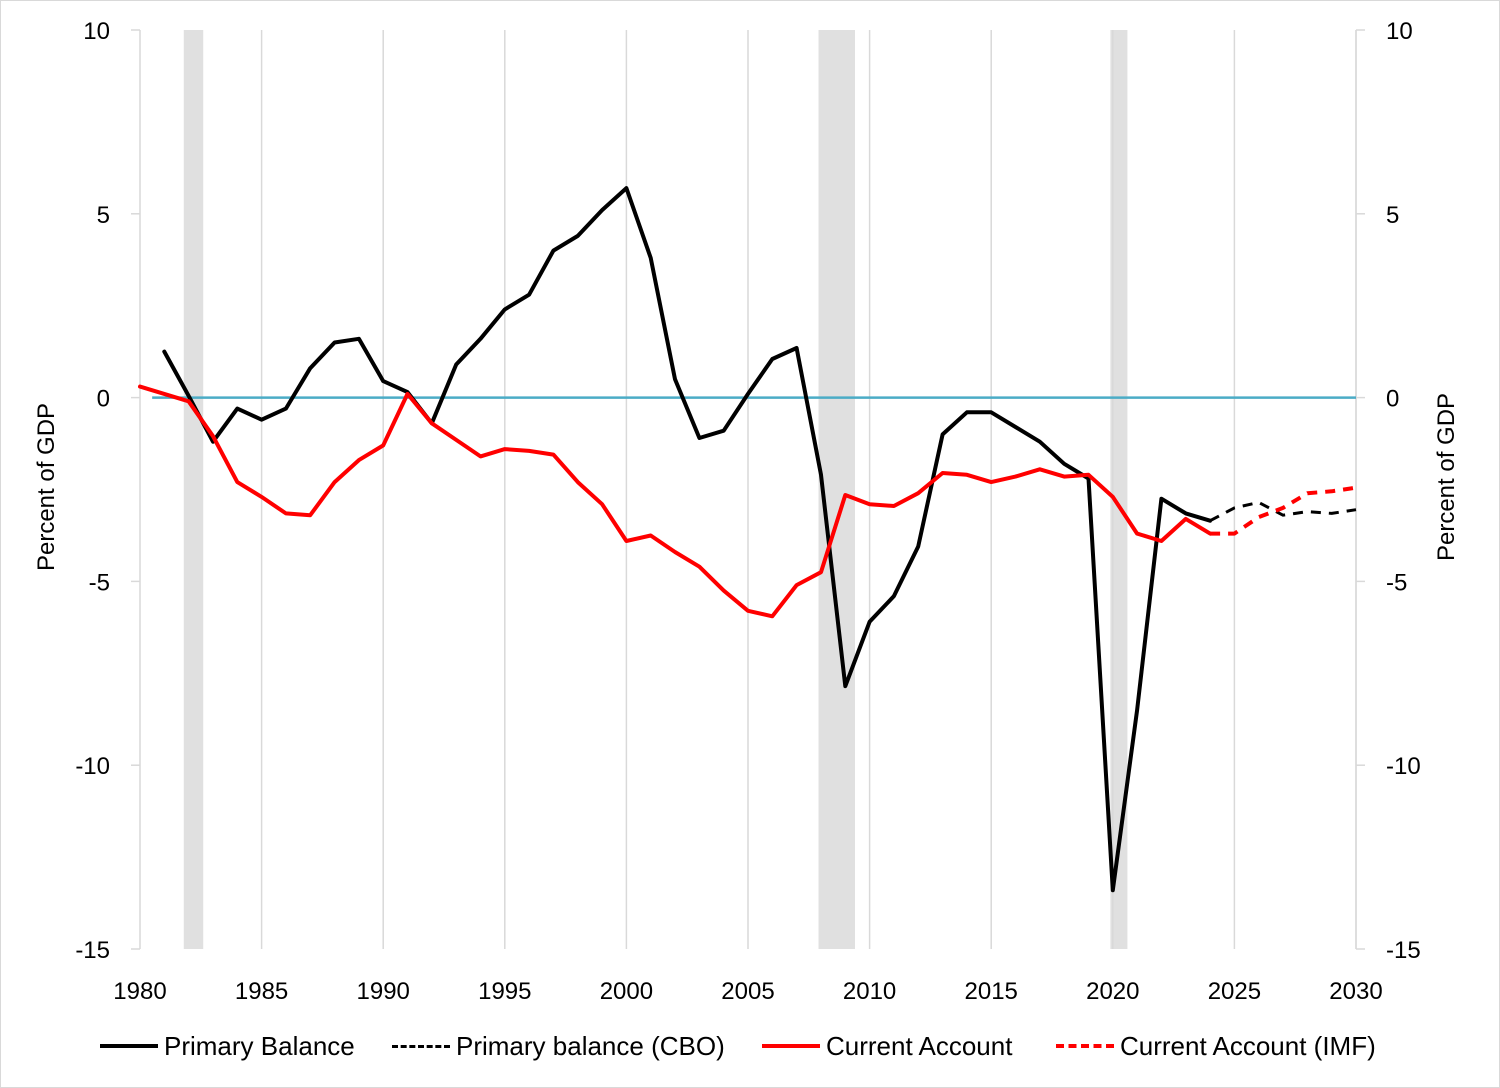 The image size is (1500, 1088). I want to click on legend-label: Current Account (IMF), so click(1248, 1045).